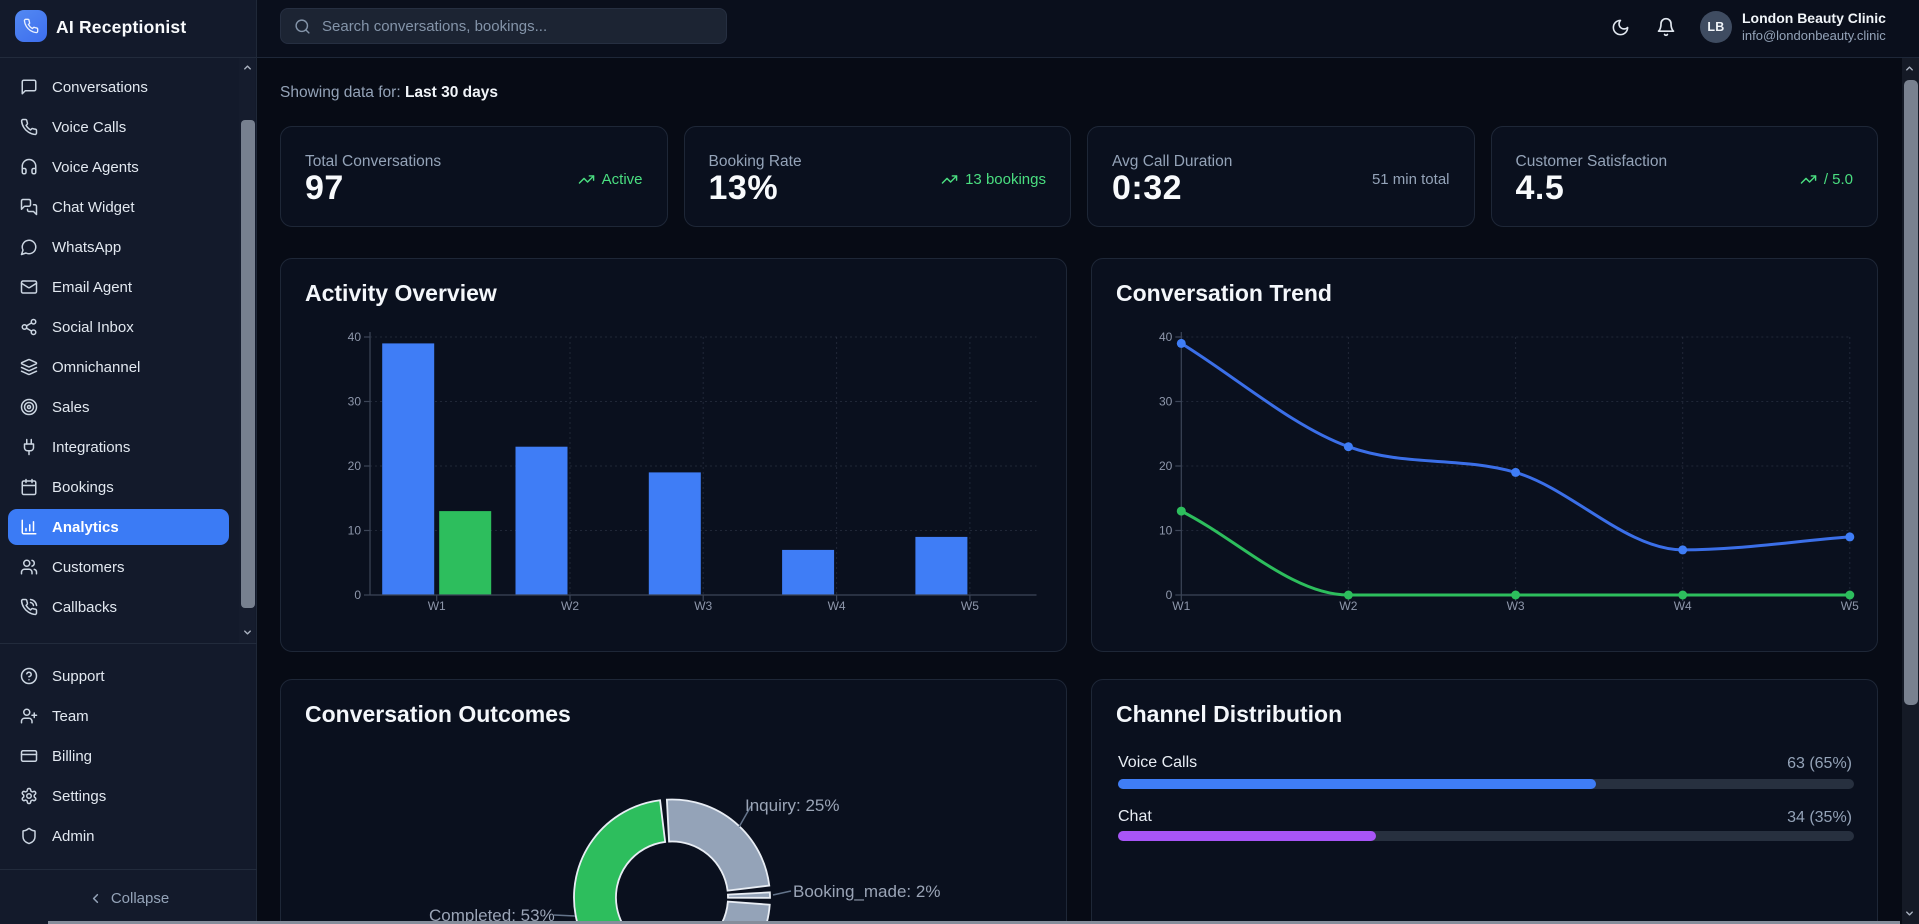 This screenshot has width=1919, height=924. I want to click on svg-text: Booking_made: 2%, so click(866, 891).